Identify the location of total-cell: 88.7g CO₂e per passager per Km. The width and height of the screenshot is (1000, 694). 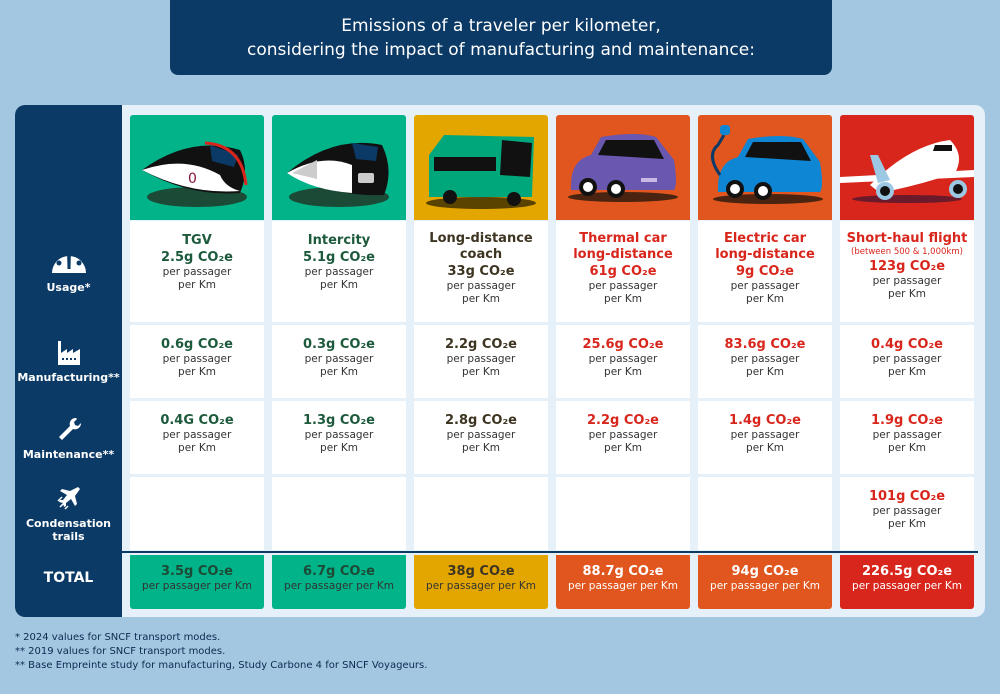
(623, 582).